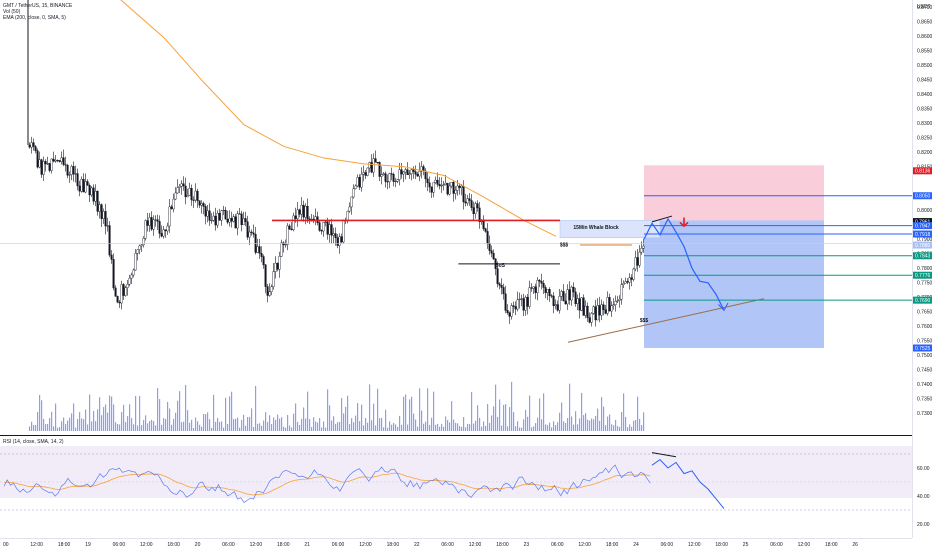  Describe the element at coordinates (34, 18) in the screenshot. I see `ema-legend: EMA (200, close, 0, SMA, 5)` at that location.